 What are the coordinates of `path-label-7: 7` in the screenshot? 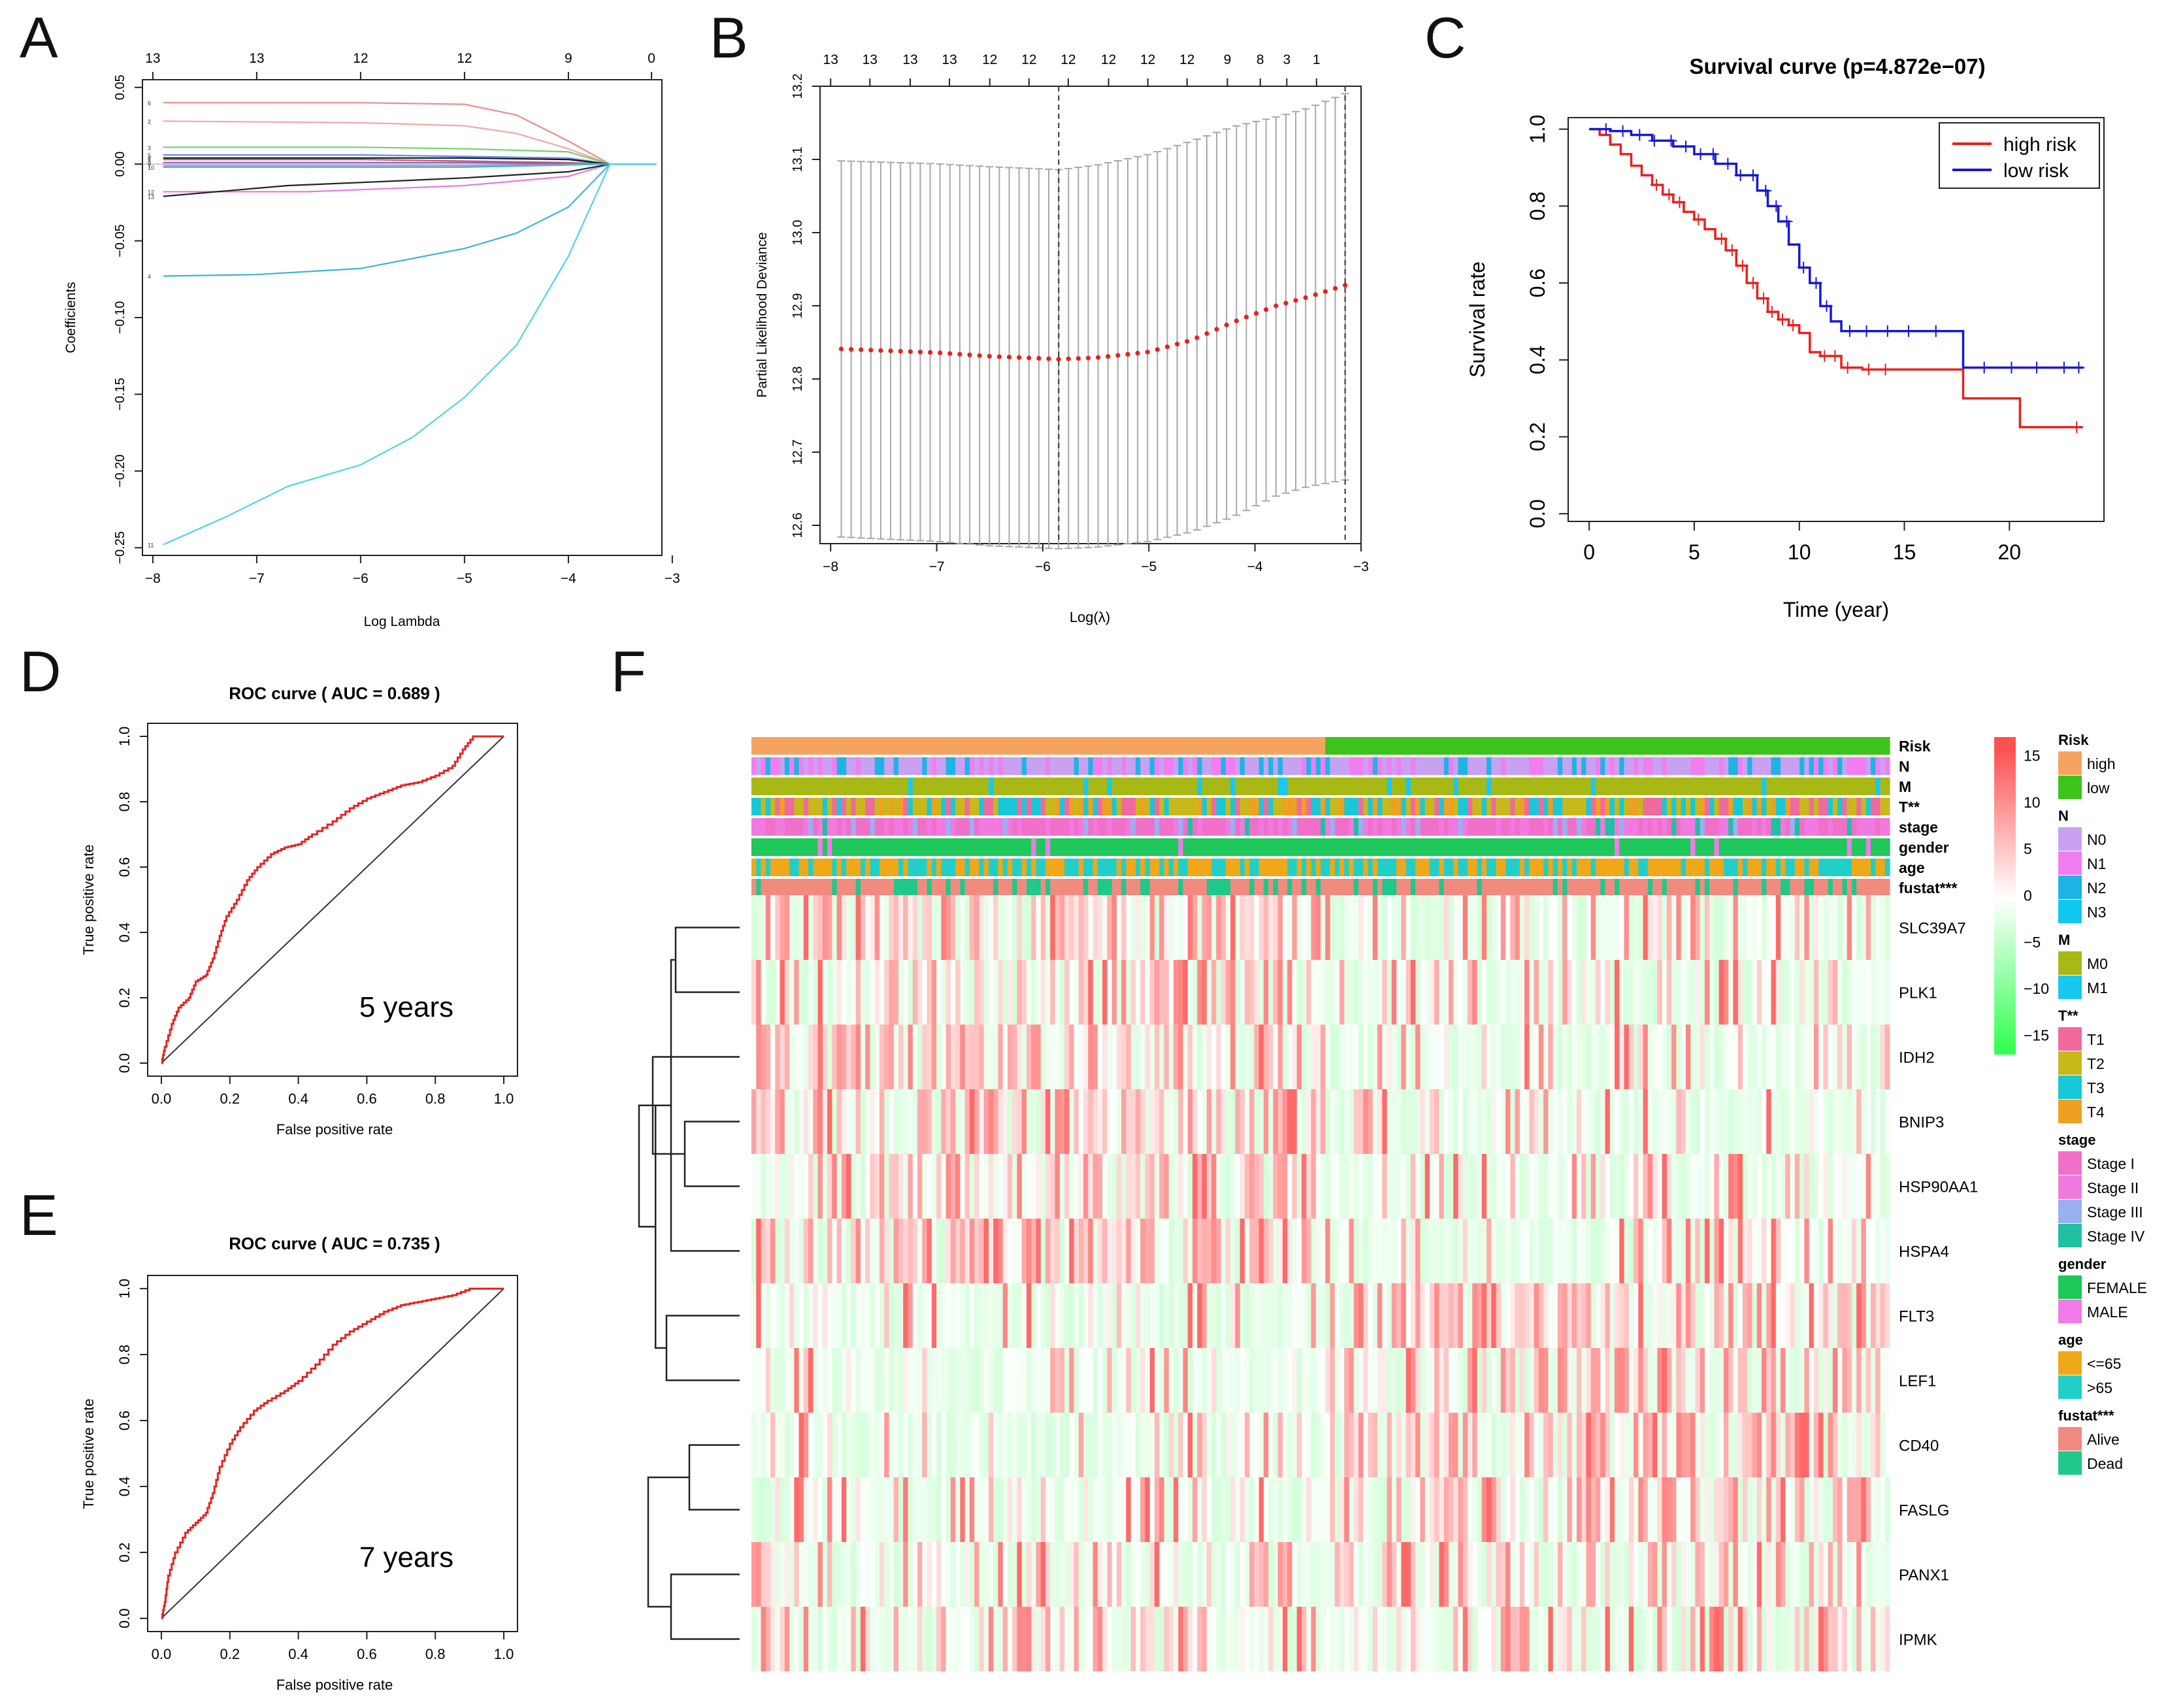 It's located at (149, 166).